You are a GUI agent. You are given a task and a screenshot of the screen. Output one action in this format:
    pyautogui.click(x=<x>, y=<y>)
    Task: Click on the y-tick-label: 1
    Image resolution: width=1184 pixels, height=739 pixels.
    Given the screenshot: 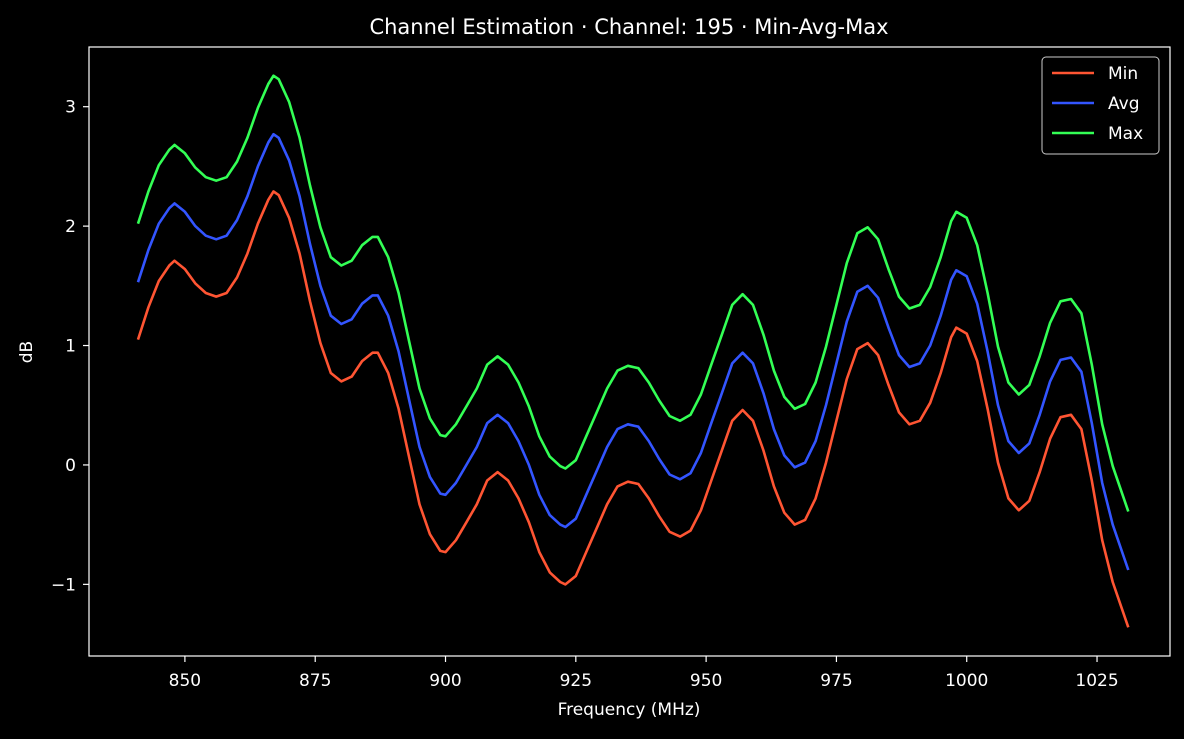 What is the action you would take?
    pyautogui.click(x=70, y=347)
    